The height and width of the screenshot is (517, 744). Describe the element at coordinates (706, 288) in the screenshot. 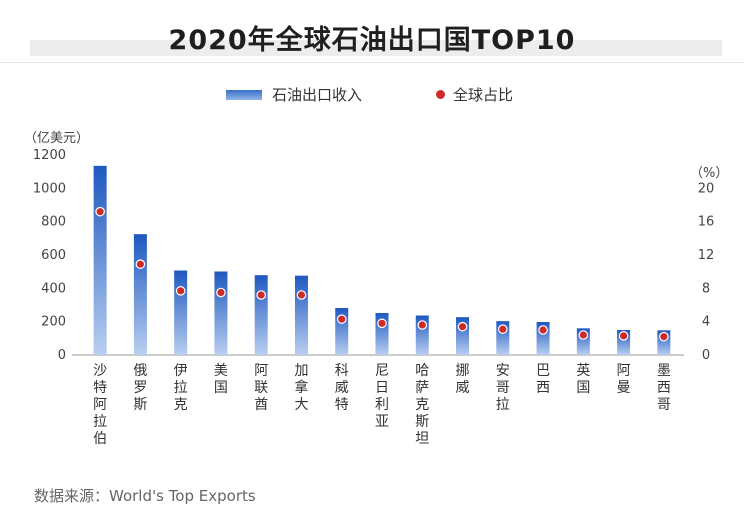

I see `right-axis-tick-label: 8` at that location.